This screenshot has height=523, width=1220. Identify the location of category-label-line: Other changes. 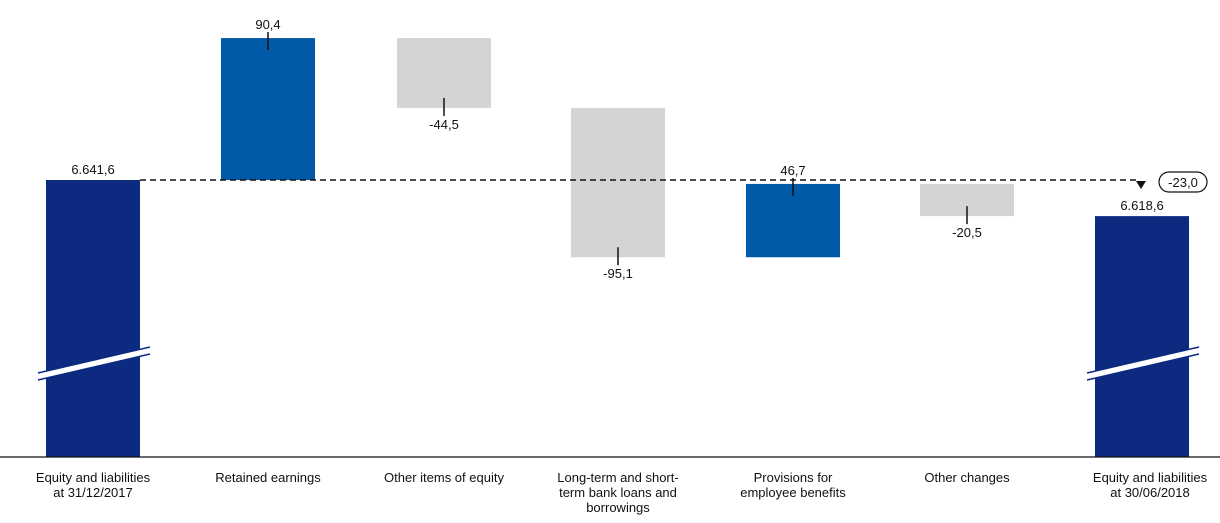
(967, 477).